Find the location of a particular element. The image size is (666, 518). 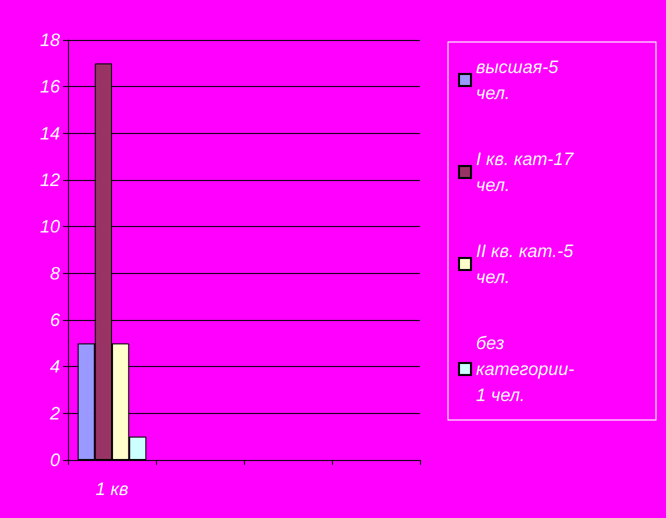

y-tick-label: 12 is located at coordinates (50, 180).